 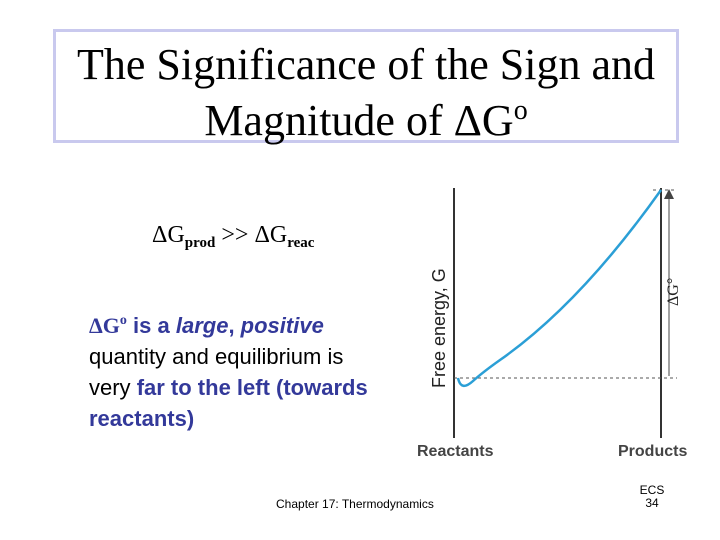 I want to click on para-positive: positive, so click(x=282, y=325).